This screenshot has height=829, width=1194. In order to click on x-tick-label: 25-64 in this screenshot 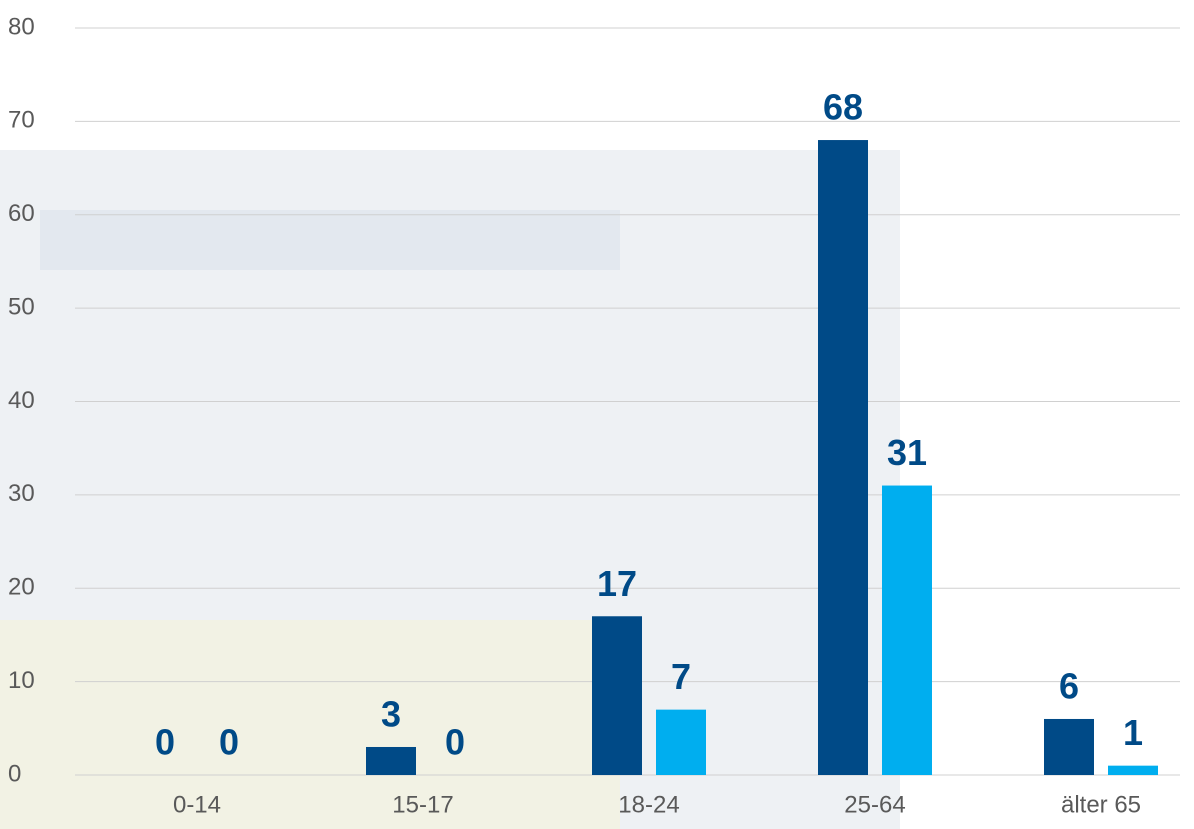, I will do `click(874, 804)`.